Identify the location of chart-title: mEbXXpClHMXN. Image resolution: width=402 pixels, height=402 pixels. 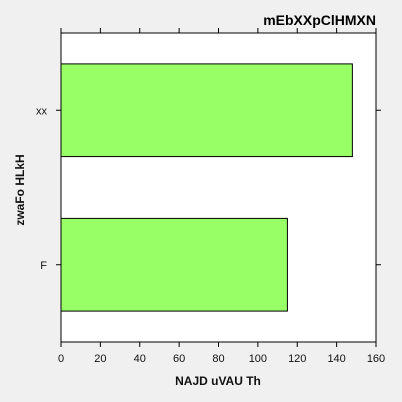
(319, 20).